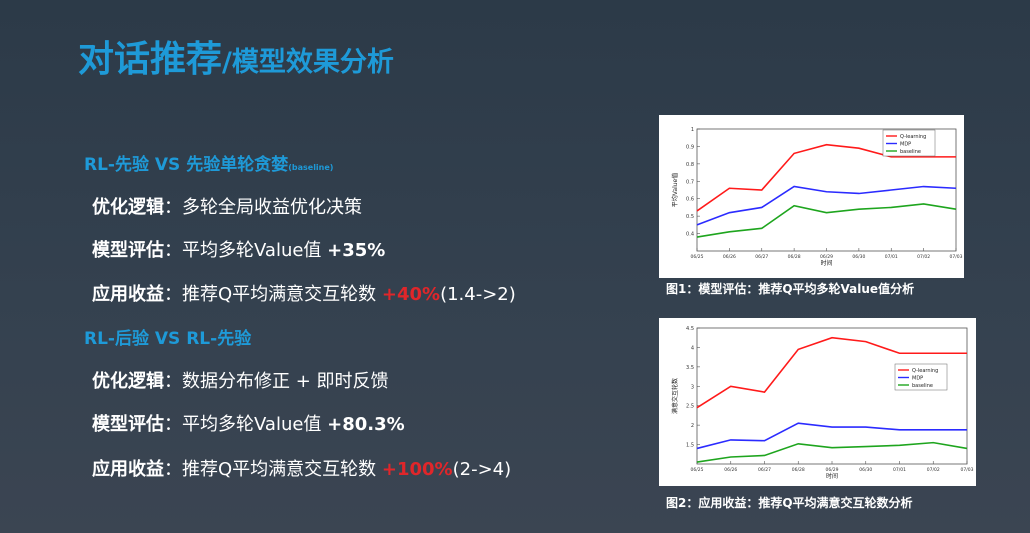 The height and width of the screenshot is (533, 1030). Describe the element at coordinates (411, 294) in the screenshot. I see `row-highlight: +40%` at that location.